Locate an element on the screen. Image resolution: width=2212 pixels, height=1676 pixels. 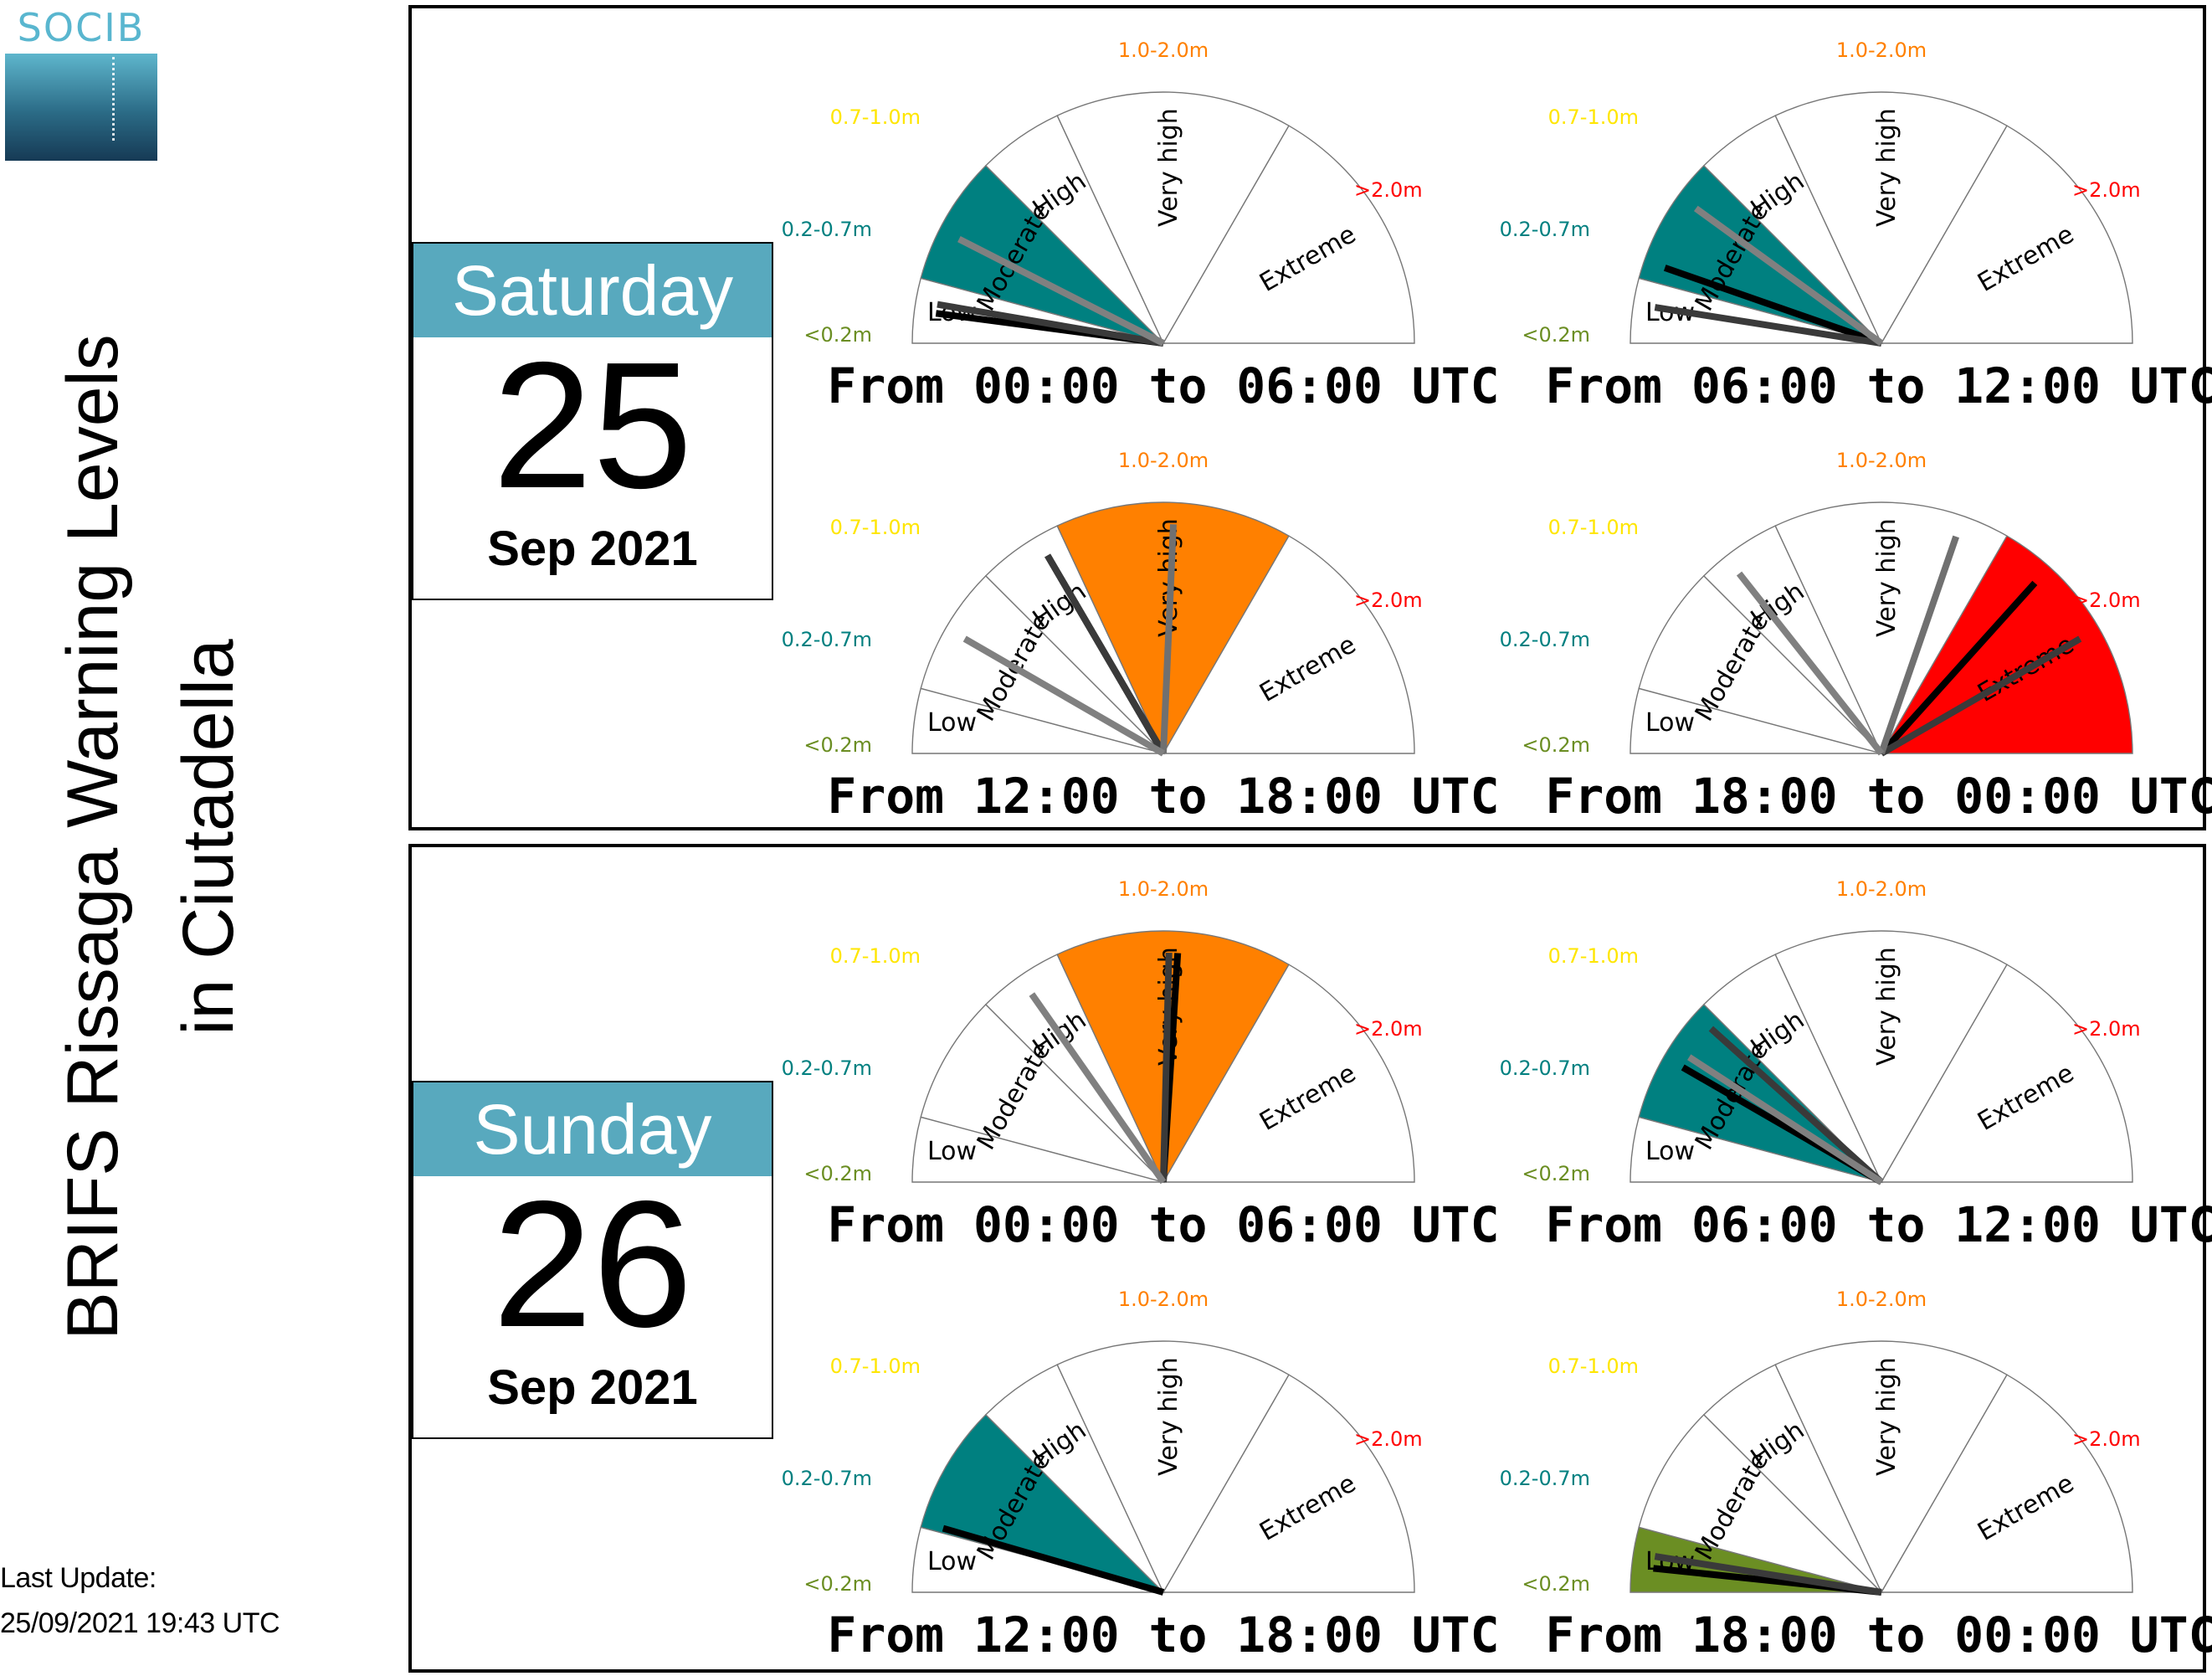
day-card: Sunday 26 Sep 2021 is located at coordinates (592, 1260).